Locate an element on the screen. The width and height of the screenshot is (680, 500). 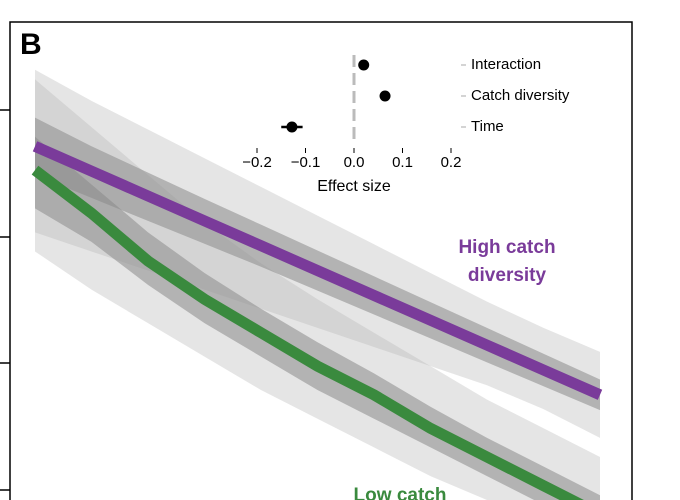
x-tick-label: 0.0 is located at coordinates (354, 162).